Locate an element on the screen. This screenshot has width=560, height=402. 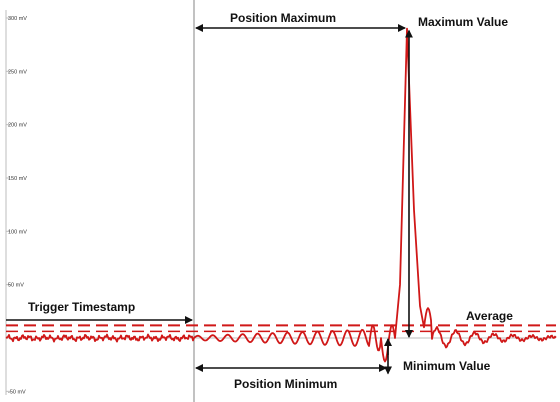
y-tick-label: 250 mV is located at coordinates (17, 72).